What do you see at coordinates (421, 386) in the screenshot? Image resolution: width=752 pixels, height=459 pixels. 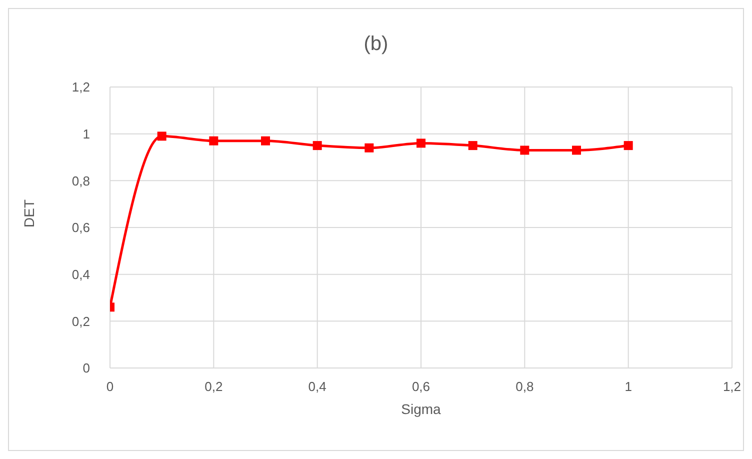 I see `x-tick-label: 0,6` at bounding box center [421, 386].